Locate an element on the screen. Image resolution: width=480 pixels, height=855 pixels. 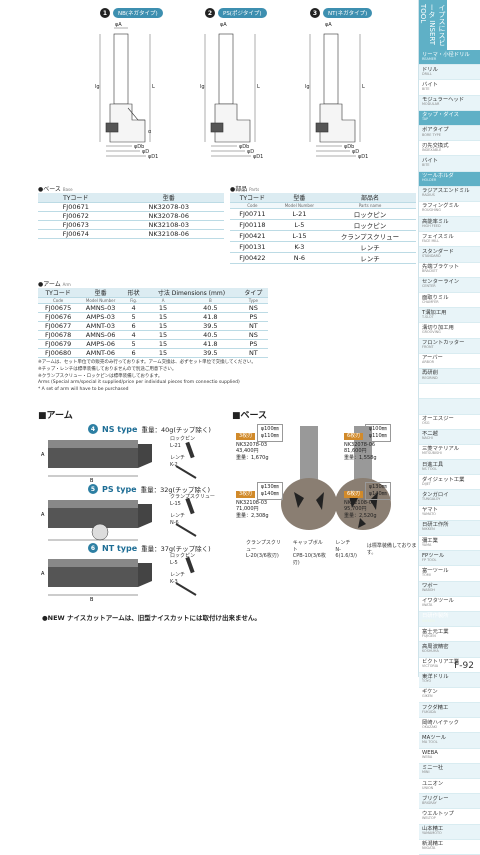
base-part-name: キャップボルト is located at coordinates (307, 546).